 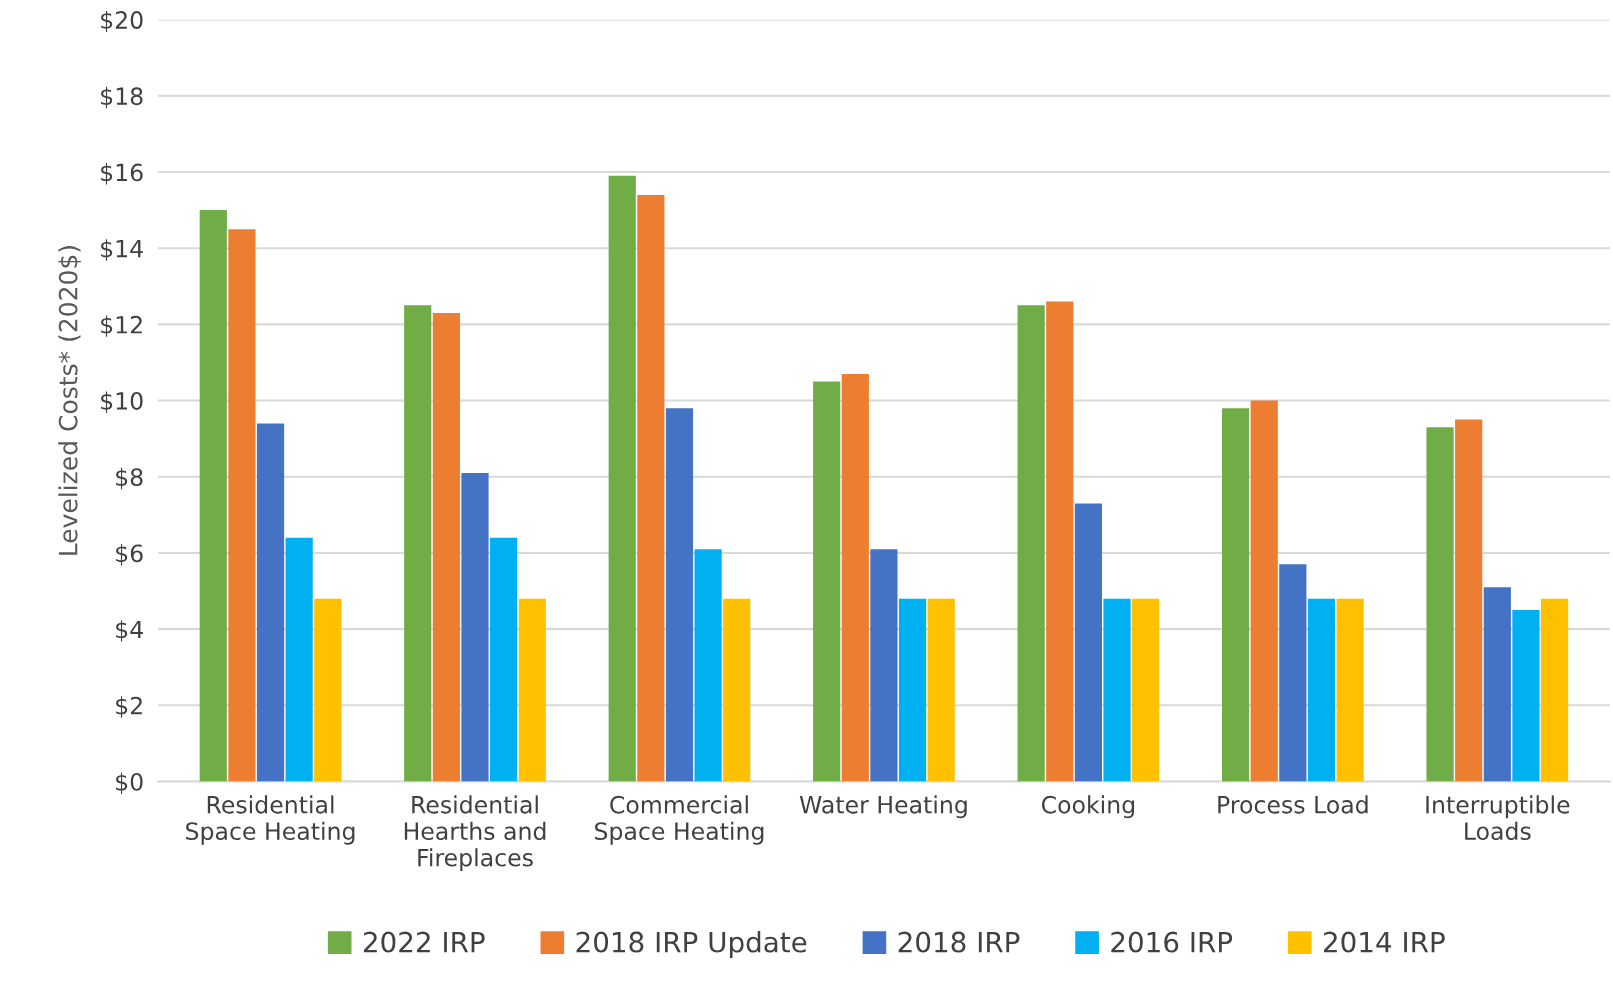 What do you see at coordinates (1088, 807) in the screenshot?
I see `x-tick-label: Cooking` at bounding box center [1088, 807].